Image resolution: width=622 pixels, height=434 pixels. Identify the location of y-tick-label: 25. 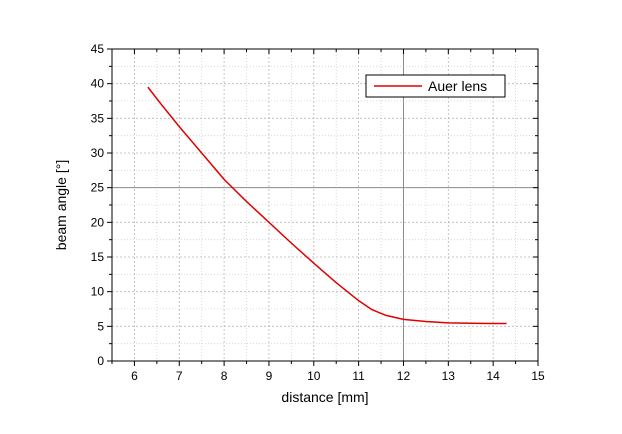
(98, 188).